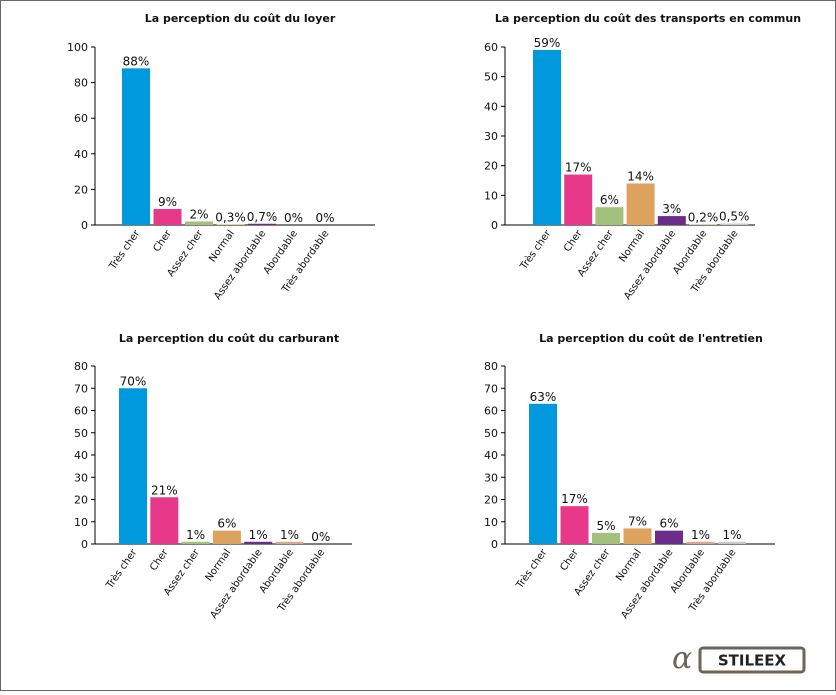 Image resolution: width=836 pixels, height=695 pixels. What do you see at coordinates (229, 338) in the screenshot?
I see `chart-title: La perception du coût du carburant` at bounding box center [229, 338].